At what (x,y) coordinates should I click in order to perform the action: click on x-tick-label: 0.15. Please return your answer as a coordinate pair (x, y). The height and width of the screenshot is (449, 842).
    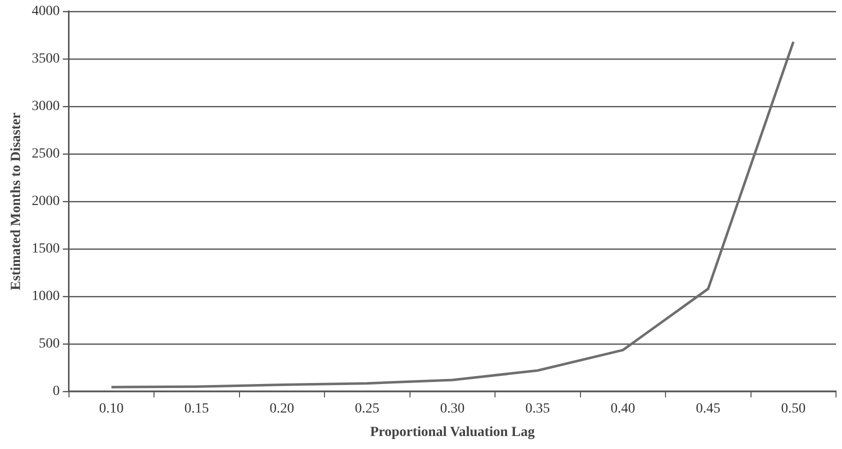
    Looking at the image, I should click on (196, 408).